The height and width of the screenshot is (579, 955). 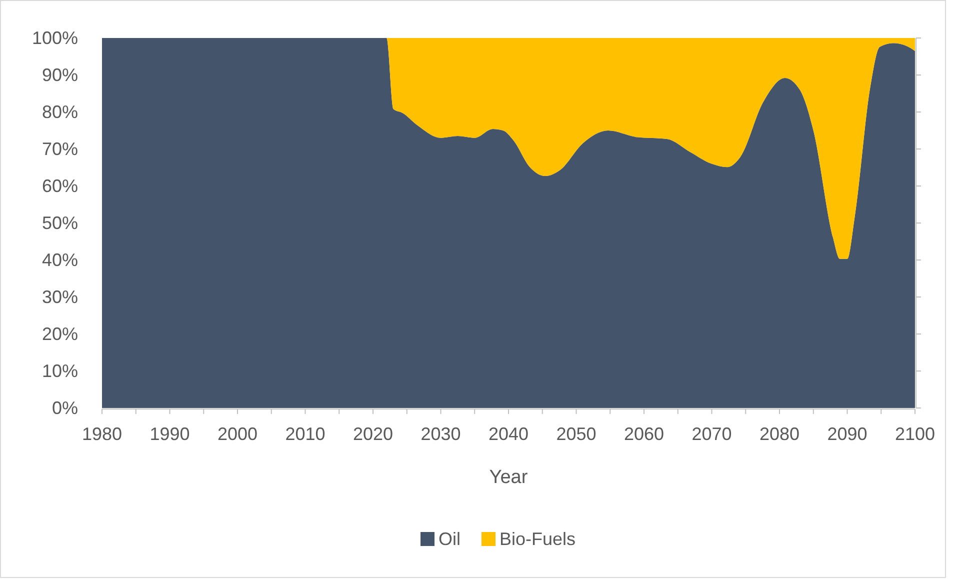 I want to click on x-tick-label: 1990, so click(x=170, y=434).